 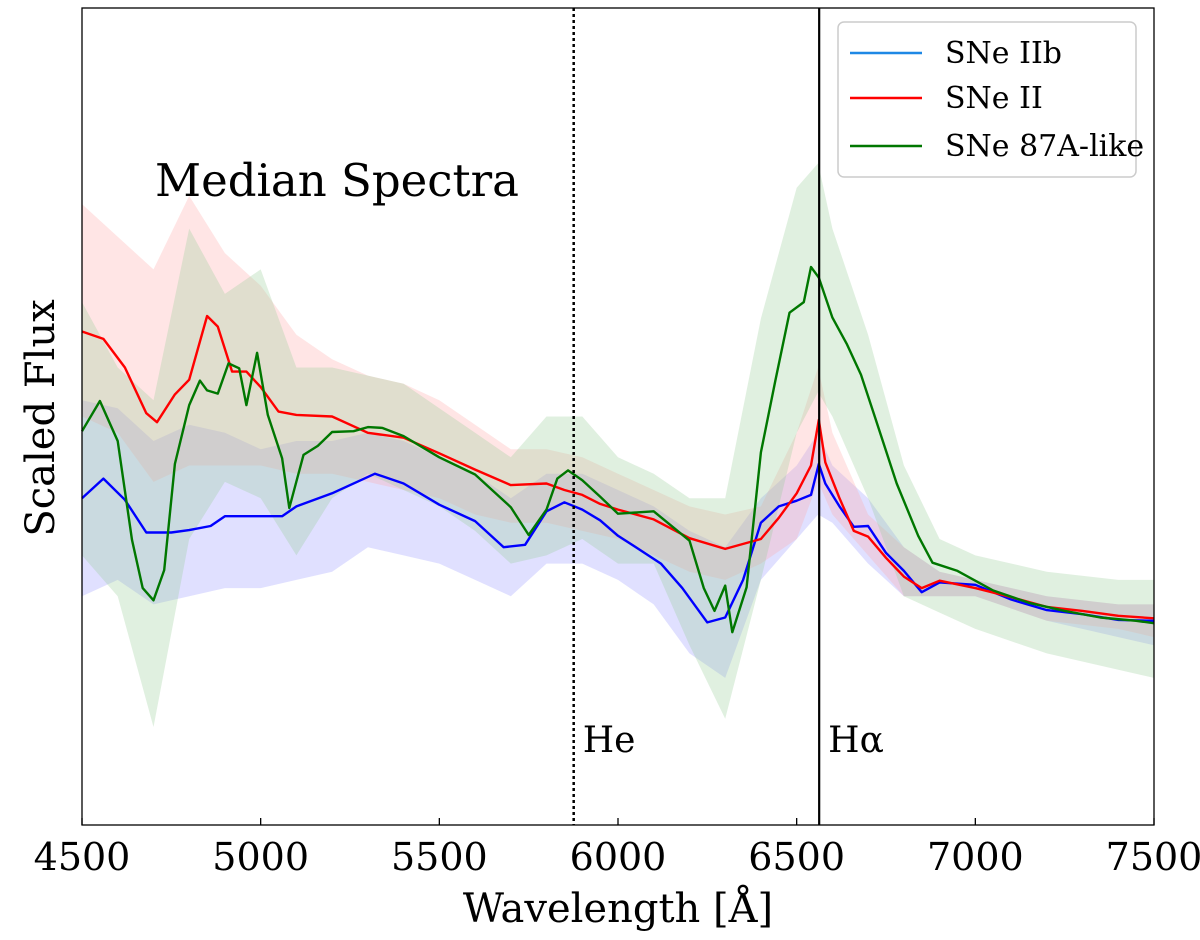 I want to click on legend-label-sne-iib: SNe IIb, so click(x=1003, y=53).